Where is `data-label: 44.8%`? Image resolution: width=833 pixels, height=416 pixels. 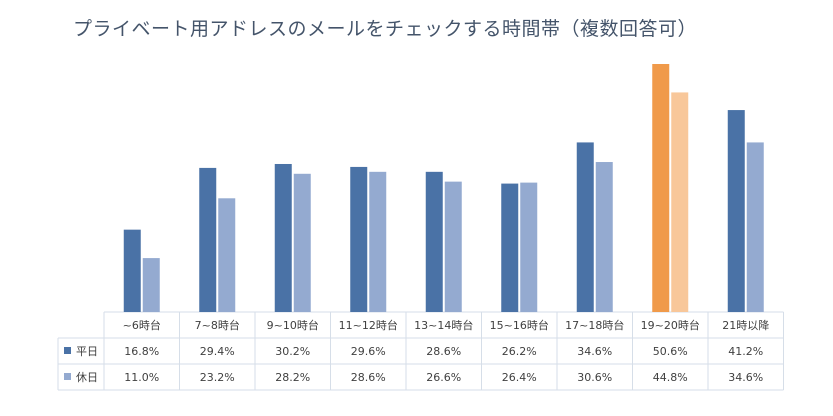 data-label: 44.8% is located at coordinates (670, 377).